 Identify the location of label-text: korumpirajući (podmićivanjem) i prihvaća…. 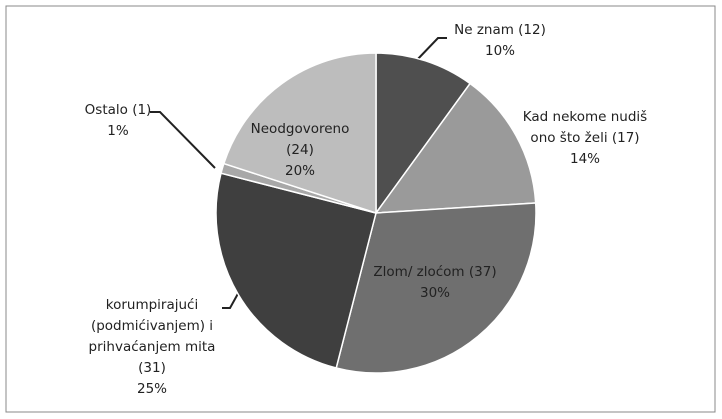
(152, 336).